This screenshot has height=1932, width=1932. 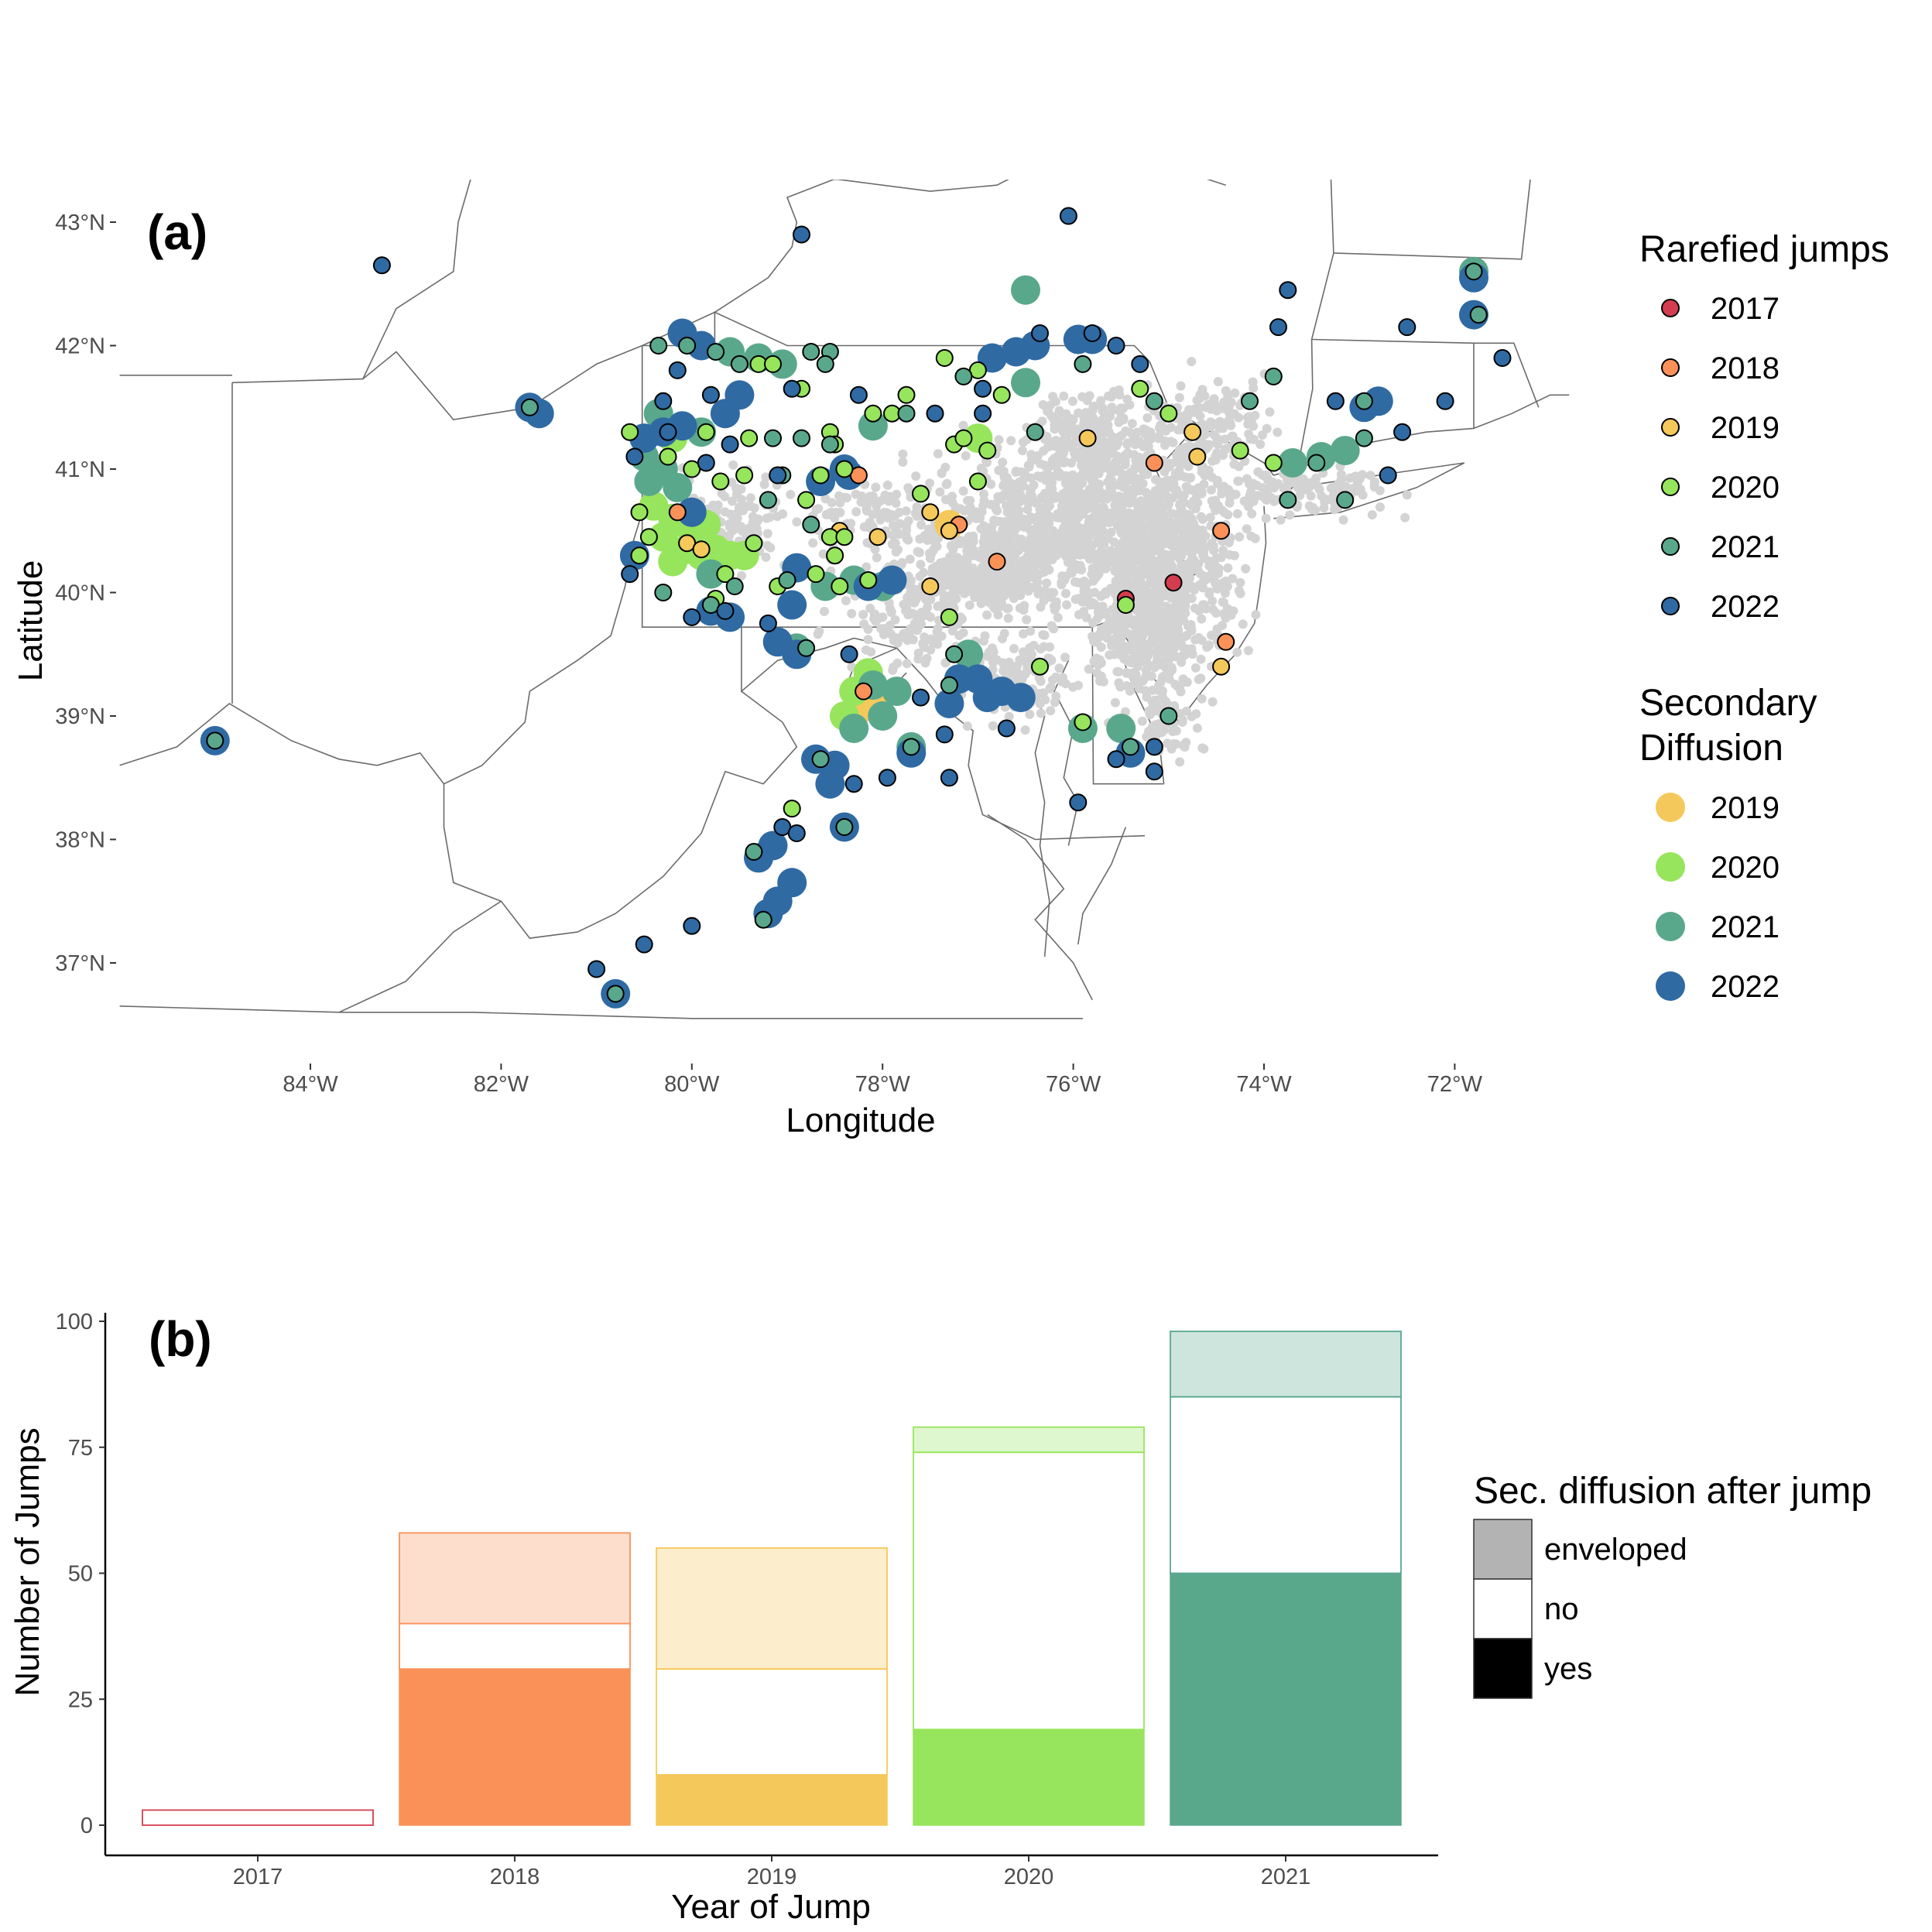 What do you see at coordinates (177, 232) in the screenshot?
I see `panel-a-label: (a)` at bounding box center [177, 232].